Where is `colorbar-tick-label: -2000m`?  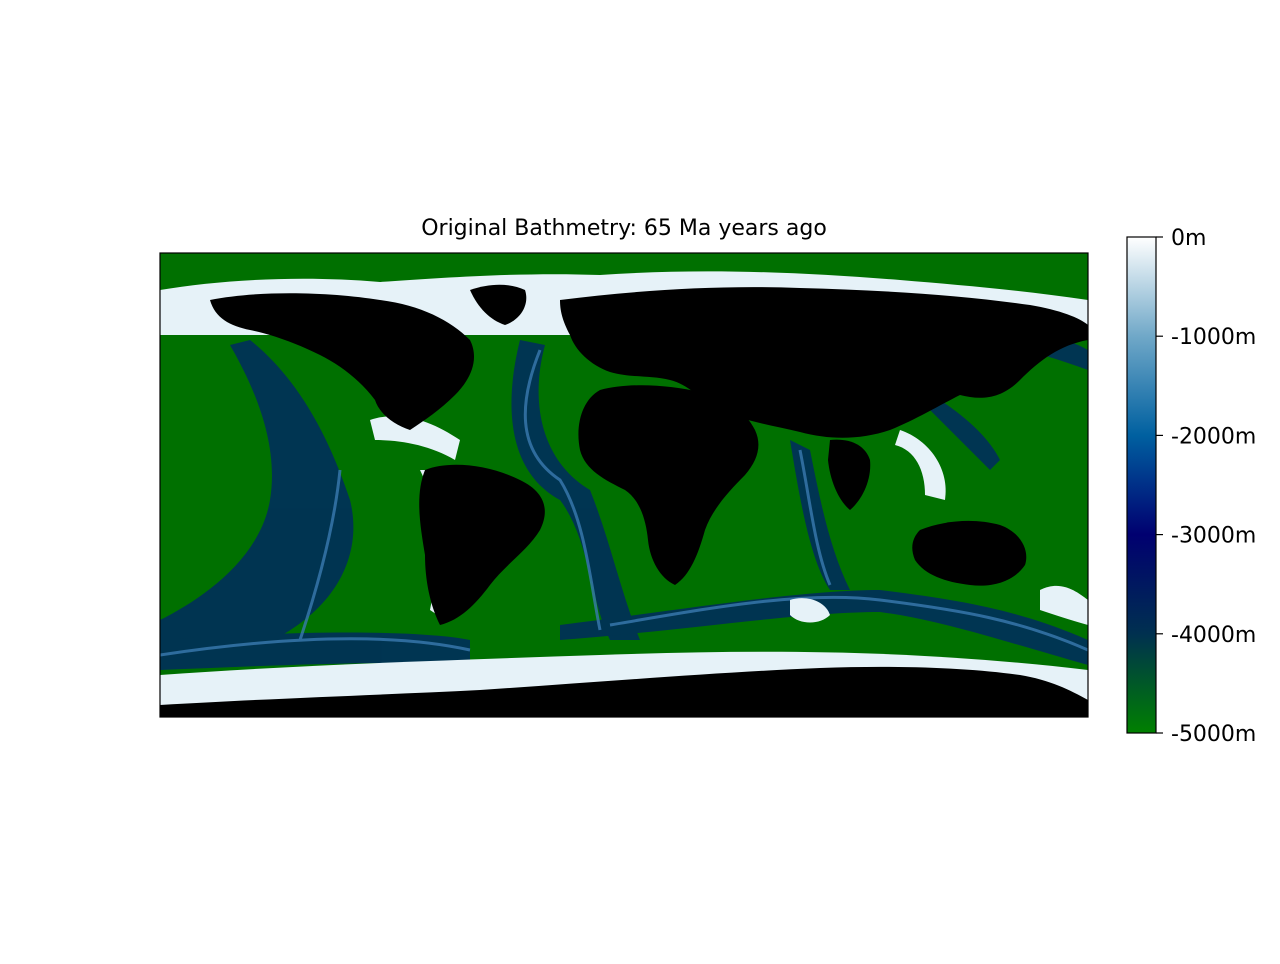 colorbar-tick-label: -2000m is located at coordinates (1213, 436).